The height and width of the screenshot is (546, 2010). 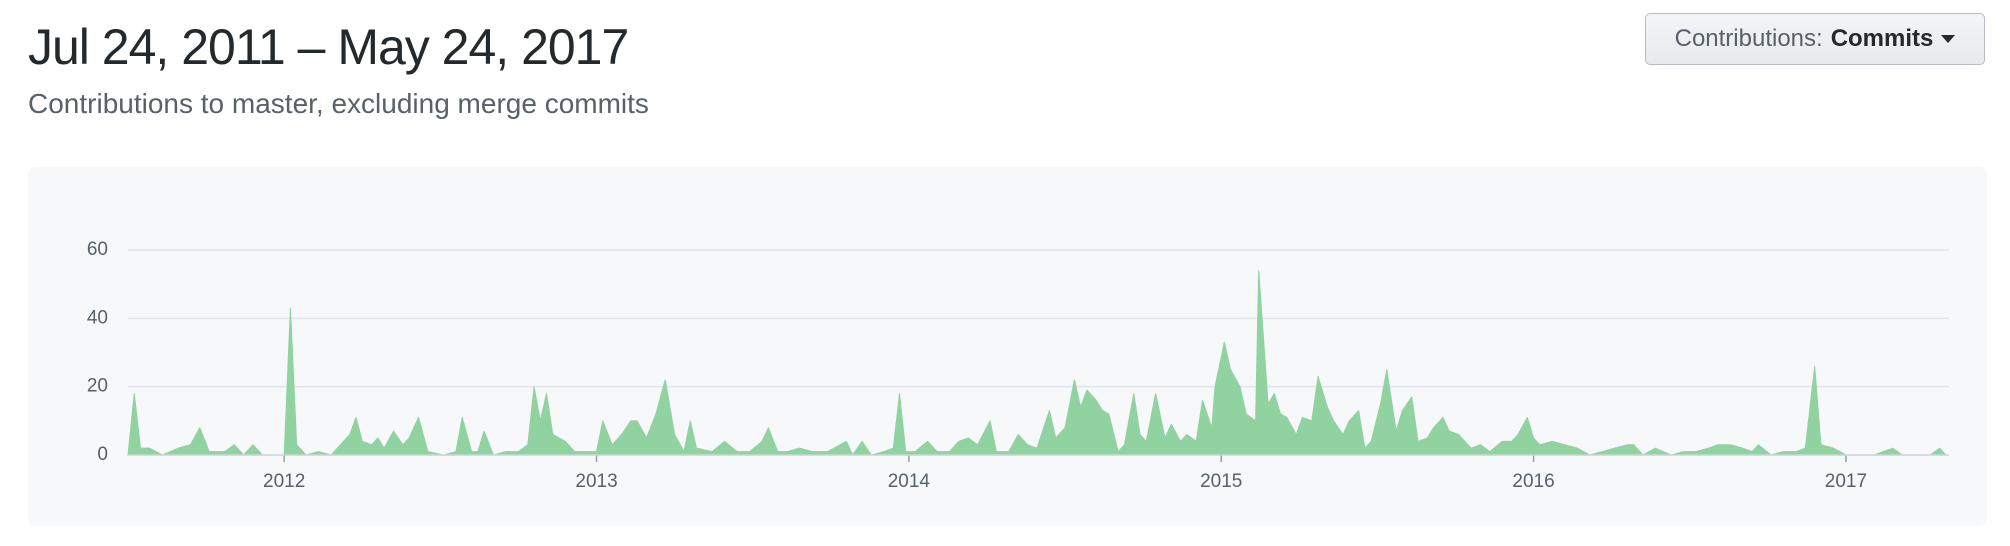 What do you see at coordinates (97, 386) in the screenshot?
I see `y-tick-label: 20` at bounding box center [97, 386].